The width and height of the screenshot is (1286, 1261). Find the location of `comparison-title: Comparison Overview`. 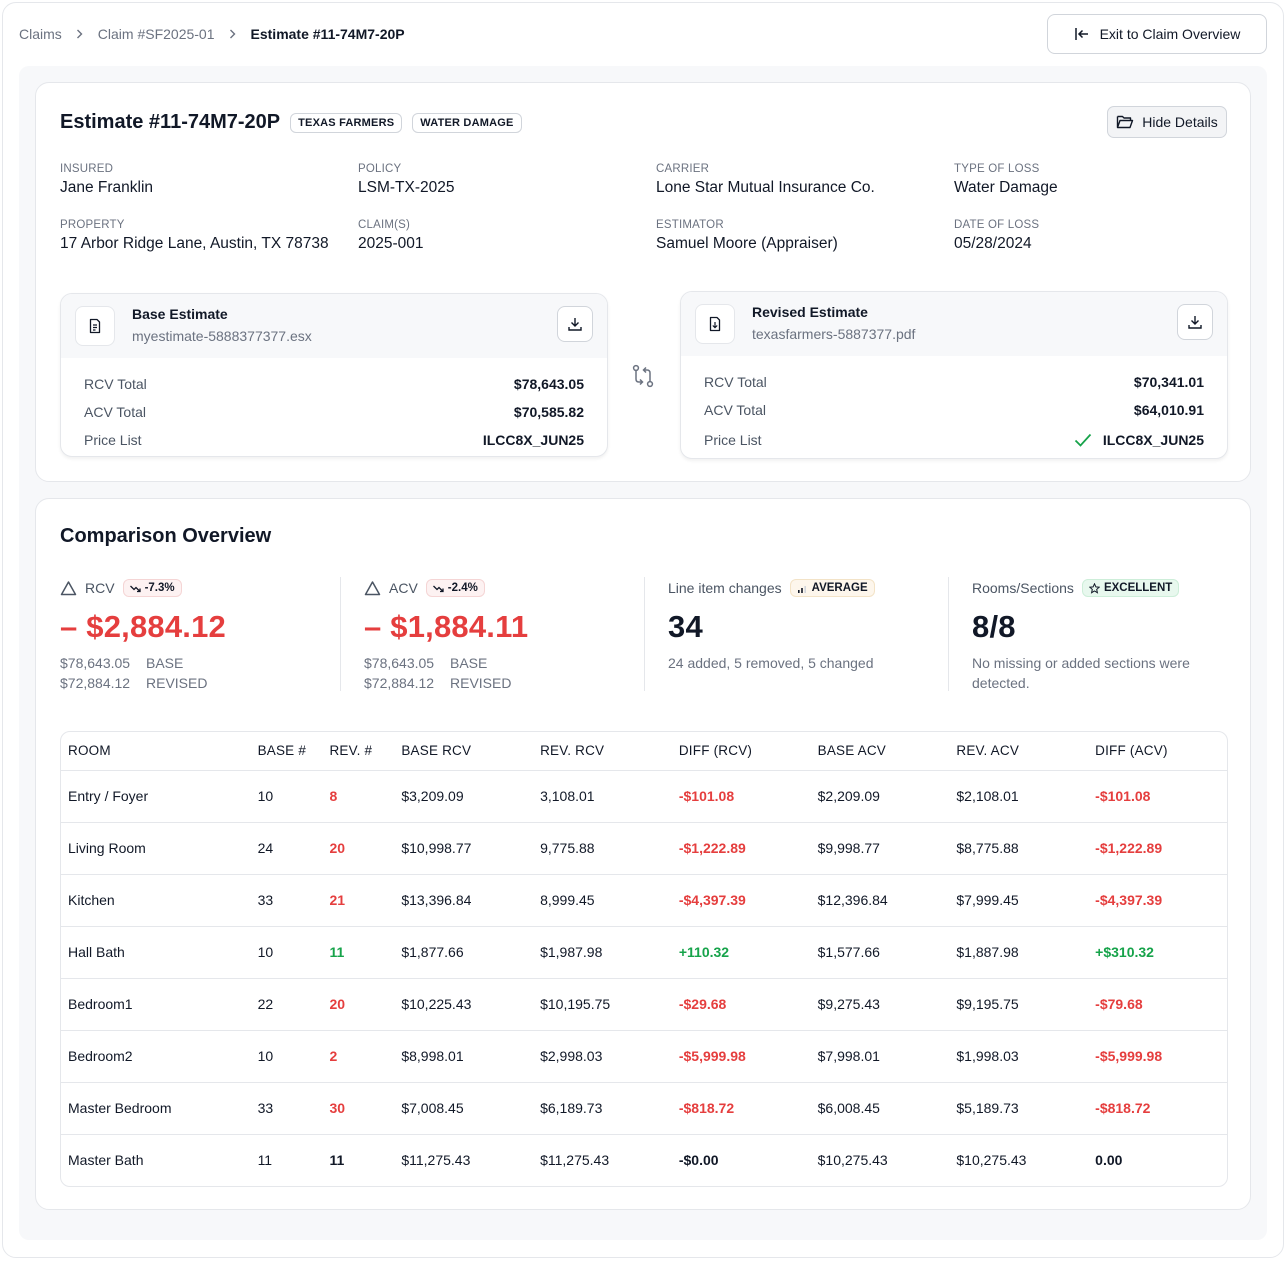

comparison-title: Comparison Overview is located at coordinates (166, 536).